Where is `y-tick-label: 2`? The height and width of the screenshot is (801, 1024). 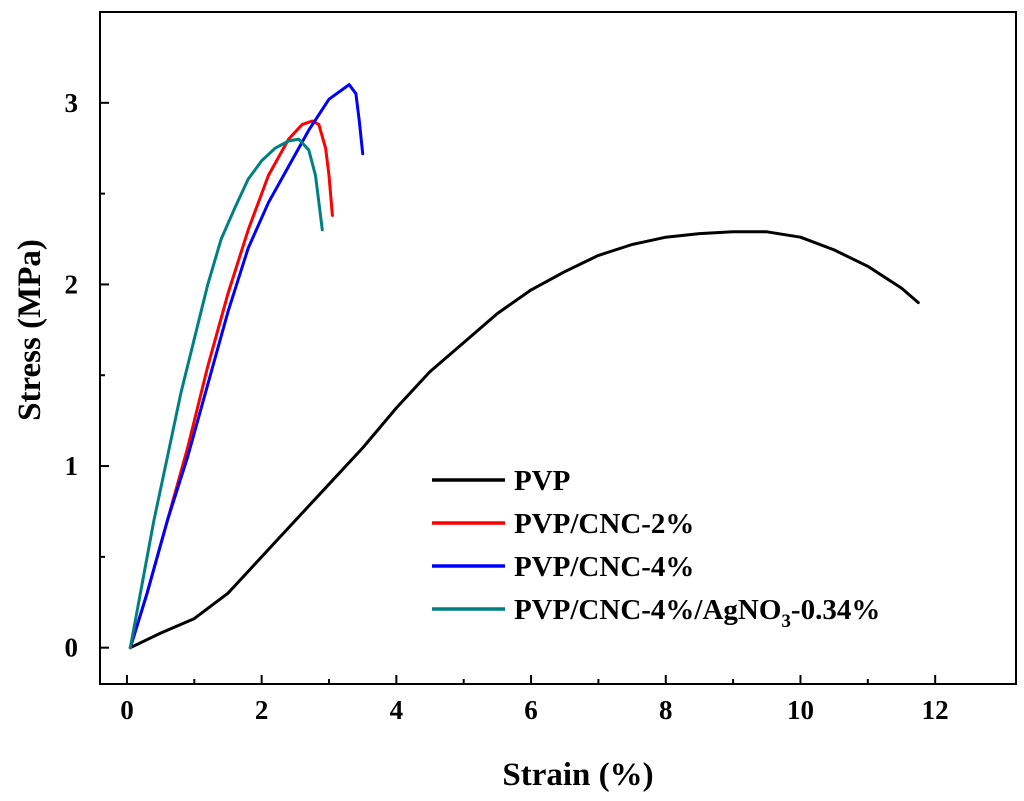 y-tick-label: 2 is located at coordinates (72, 284).